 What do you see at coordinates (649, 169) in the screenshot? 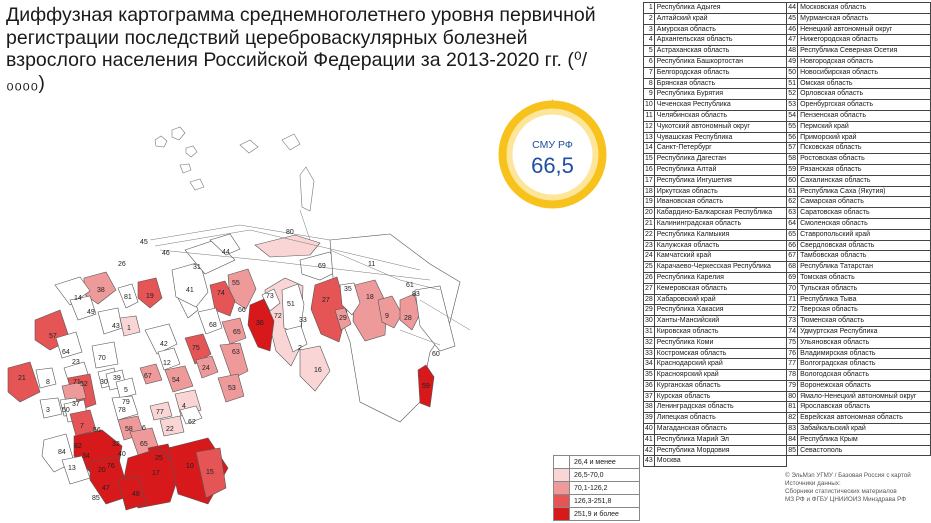
I see `region-number: 16` at bounding box center [649, 169].